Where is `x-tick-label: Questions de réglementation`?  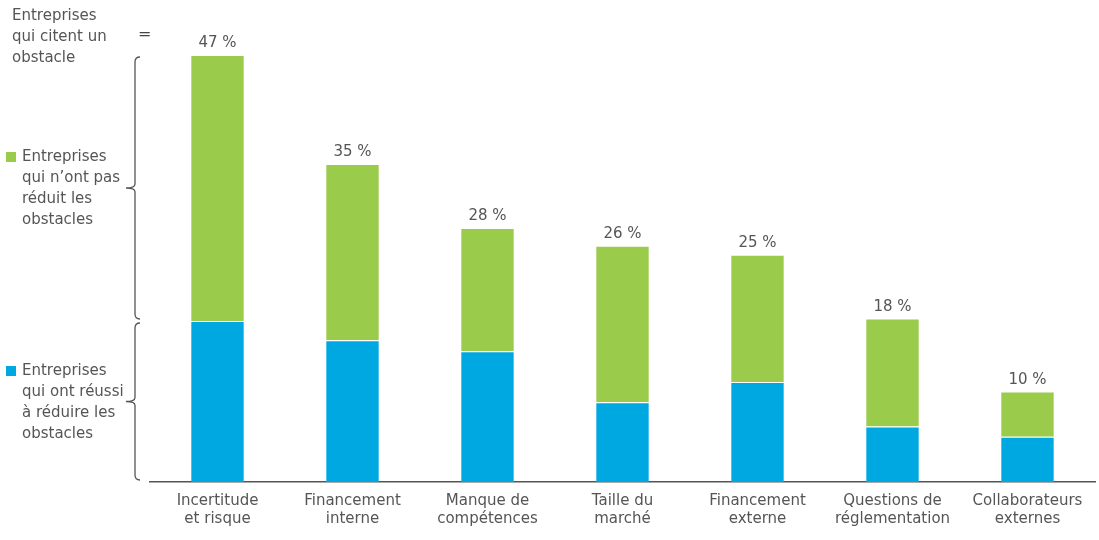 x-tick-label: Questions de réglementation is located at coordinates (892, 508).